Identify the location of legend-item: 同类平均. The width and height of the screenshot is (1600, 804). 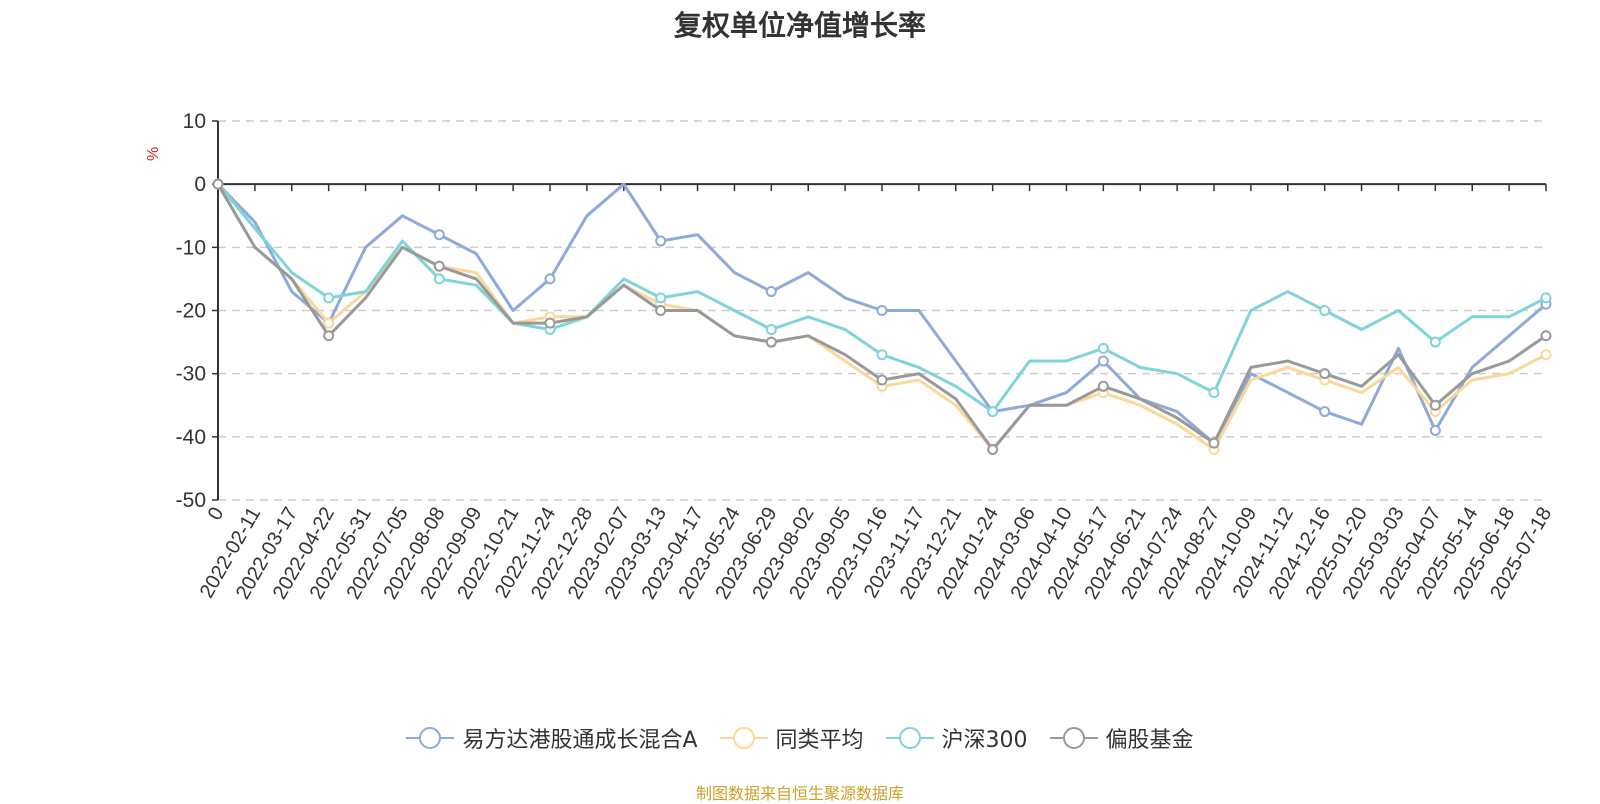
(791, 738).